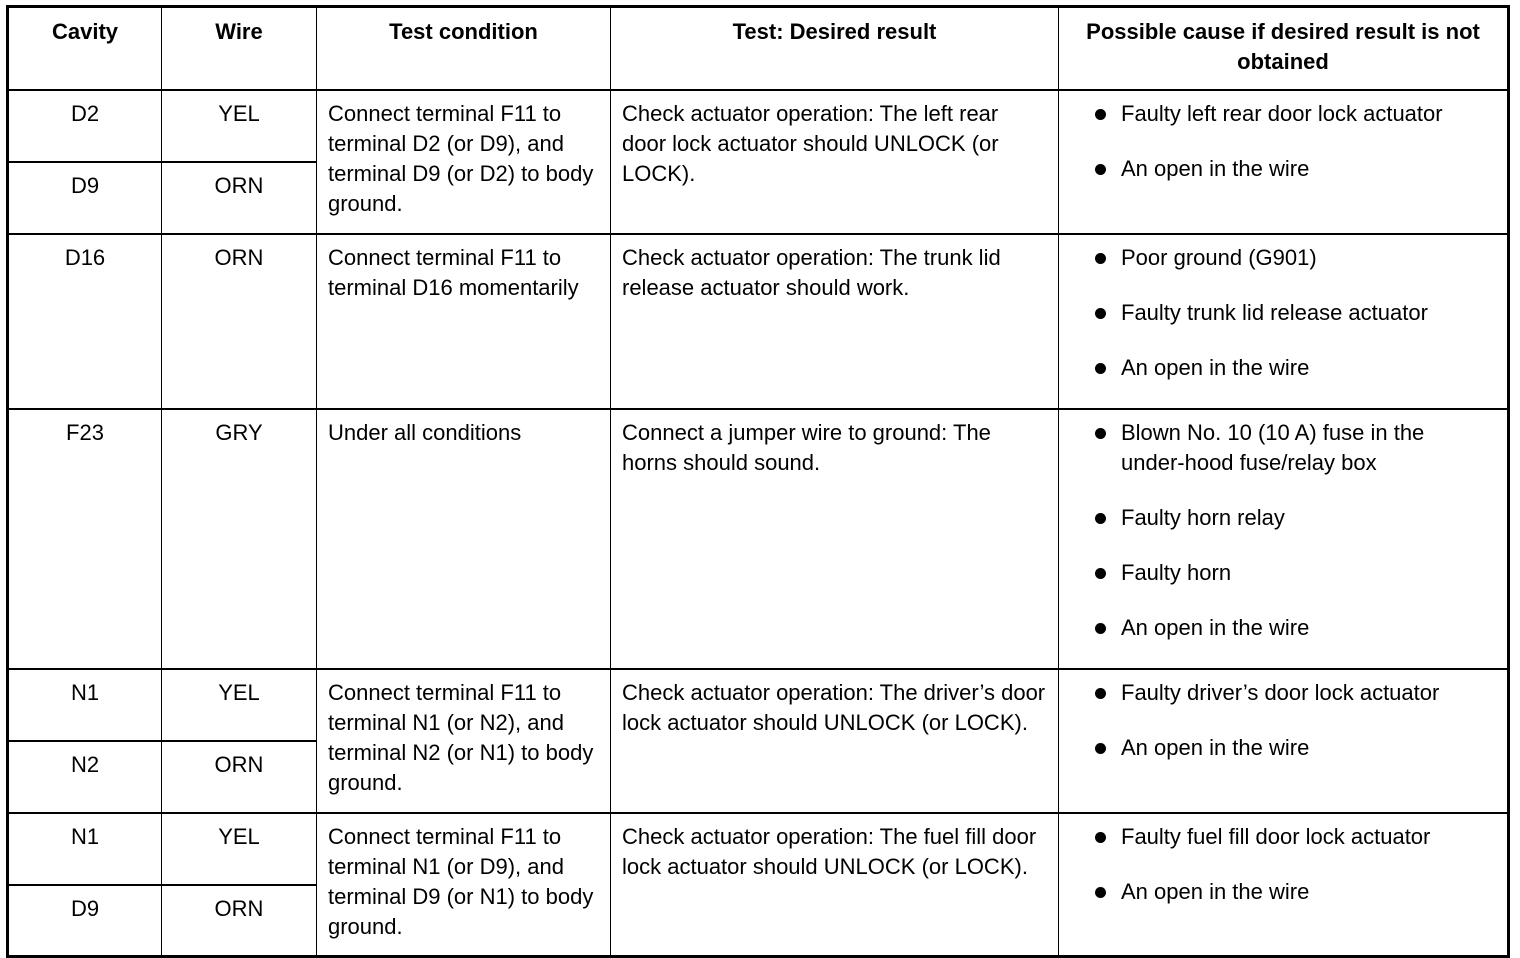 The image size is (1520, 958). I want to click on cause-text: Faulty horn, so click(1176, 572).